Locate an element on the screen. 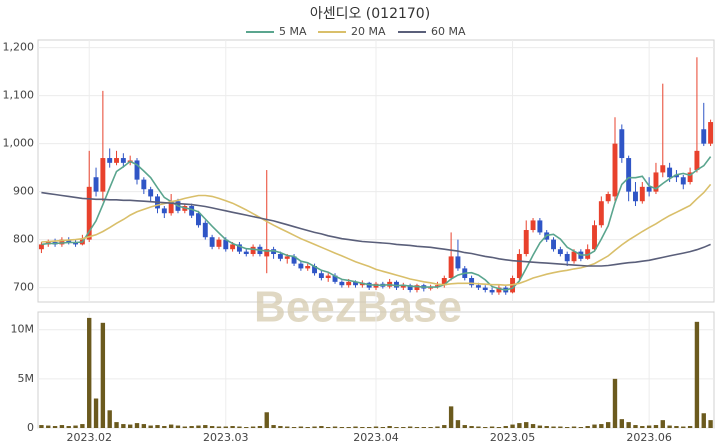 Image resolution: width=720 pixels, height=448 pixels. legend-label: 60 MA is located at coordinates (448, 31).